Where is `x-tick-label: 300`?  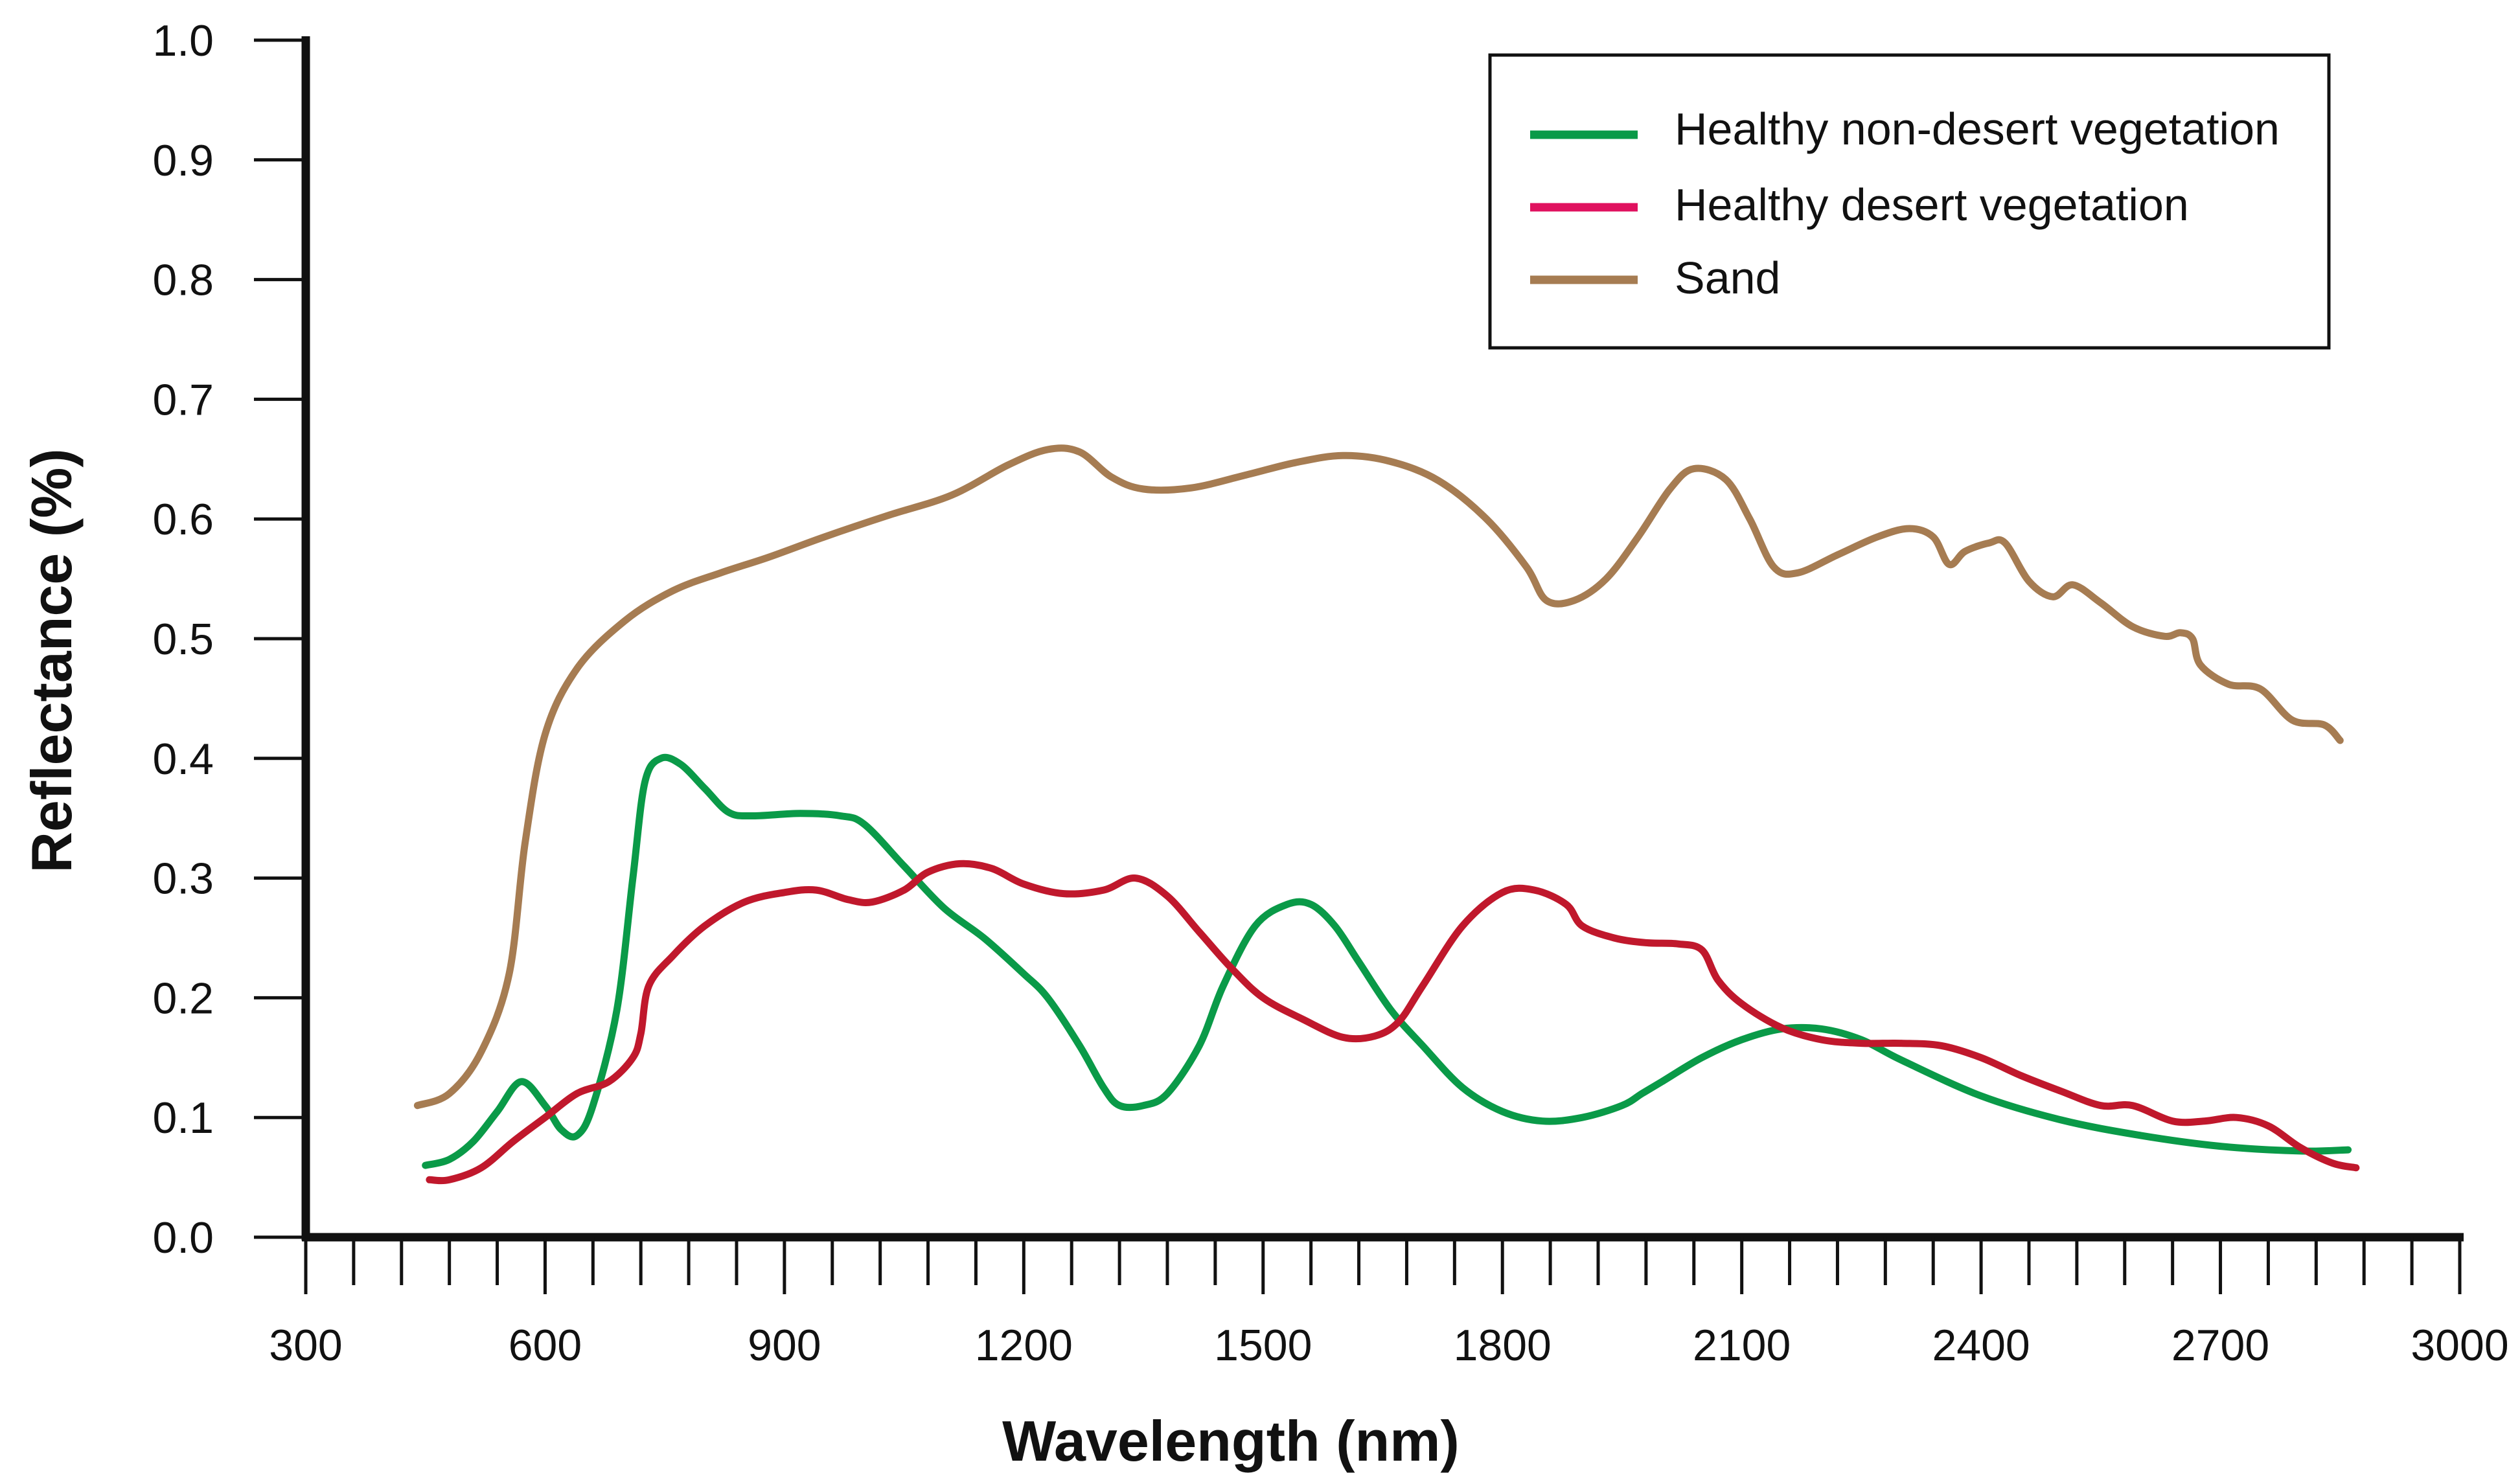
x-tick-label: 300 is located at coordinates (305, 1345).